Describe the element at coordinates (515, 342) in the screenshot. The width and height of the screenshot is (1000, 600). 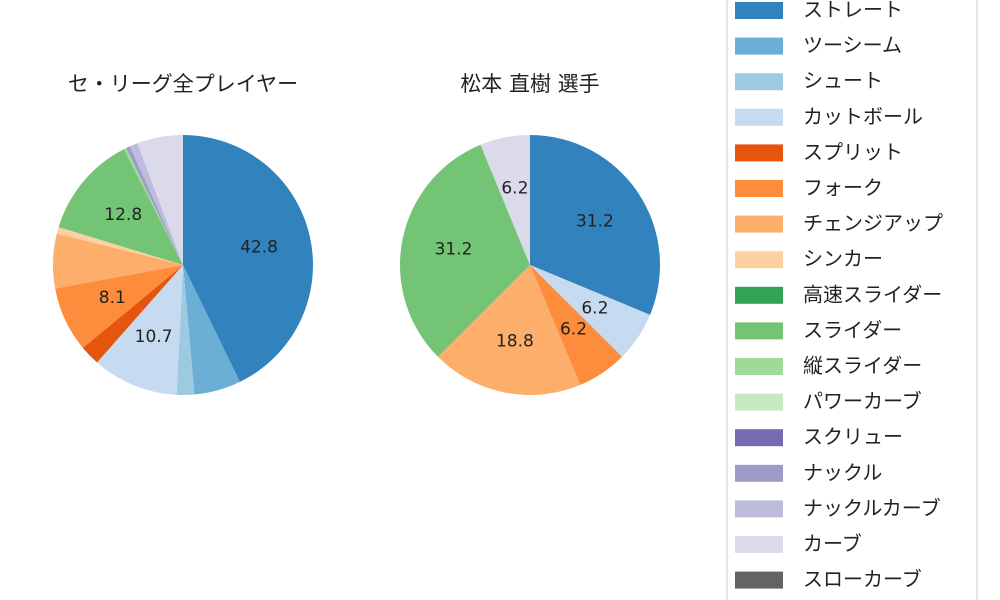
I see `value-label: 18.8` at that location.